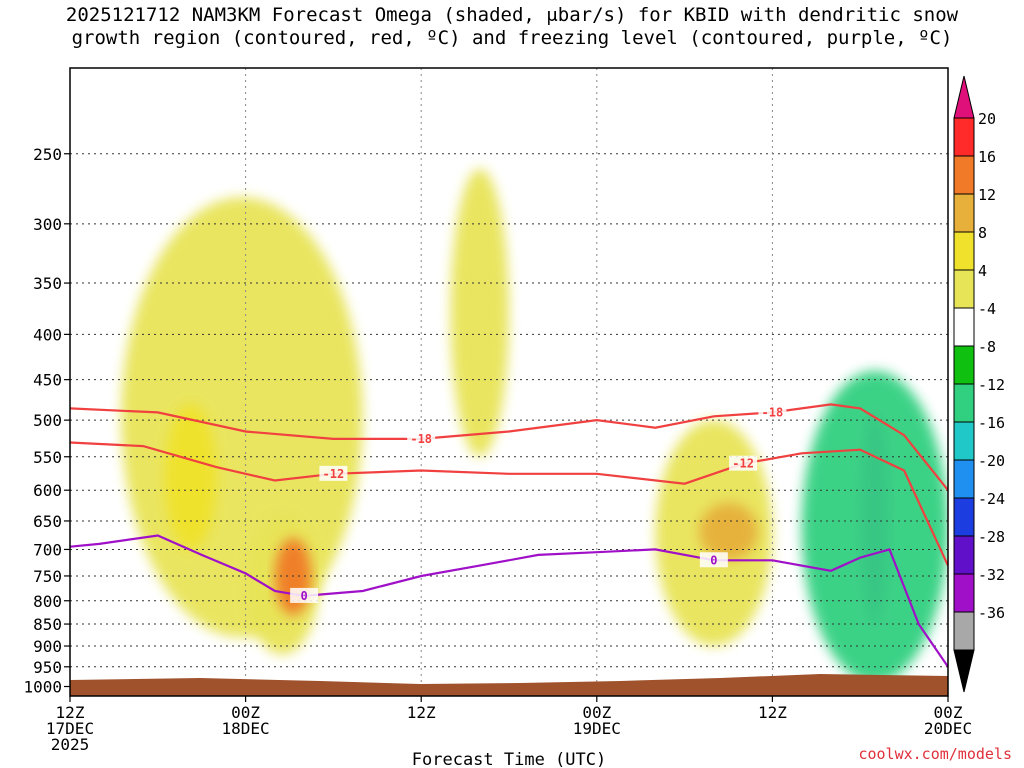 This screenshot has height=768, width=1024. What do you see at coordinates (47, 457) in the screenshot?
I see `y-tick-label: 550` at bounding box center [47, 457].